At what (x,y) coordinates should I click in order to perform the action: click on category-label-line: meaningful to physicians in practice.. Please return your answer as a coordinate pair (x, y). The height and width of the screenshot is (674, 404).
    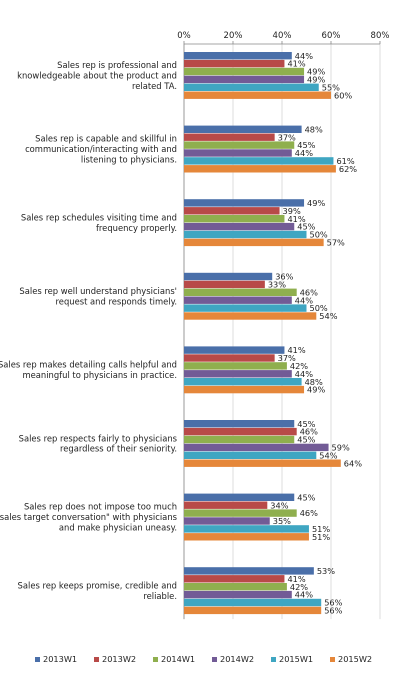
    Looking at the image, I should click on (99, 375).